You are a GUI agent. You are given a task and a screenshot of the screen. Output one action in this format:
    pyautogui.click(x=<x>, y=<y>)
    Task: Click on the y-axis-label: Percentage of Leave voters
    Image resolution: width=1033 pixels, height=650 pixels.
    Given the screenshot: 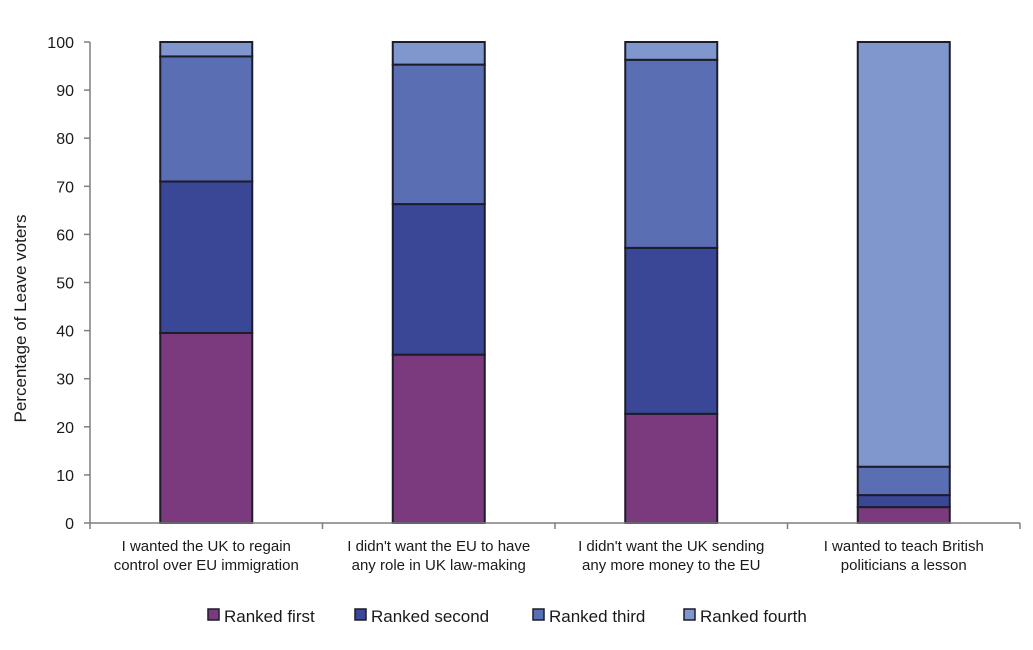 What is the action you would take?
    pyautogui.click(x=20, y=319)
    